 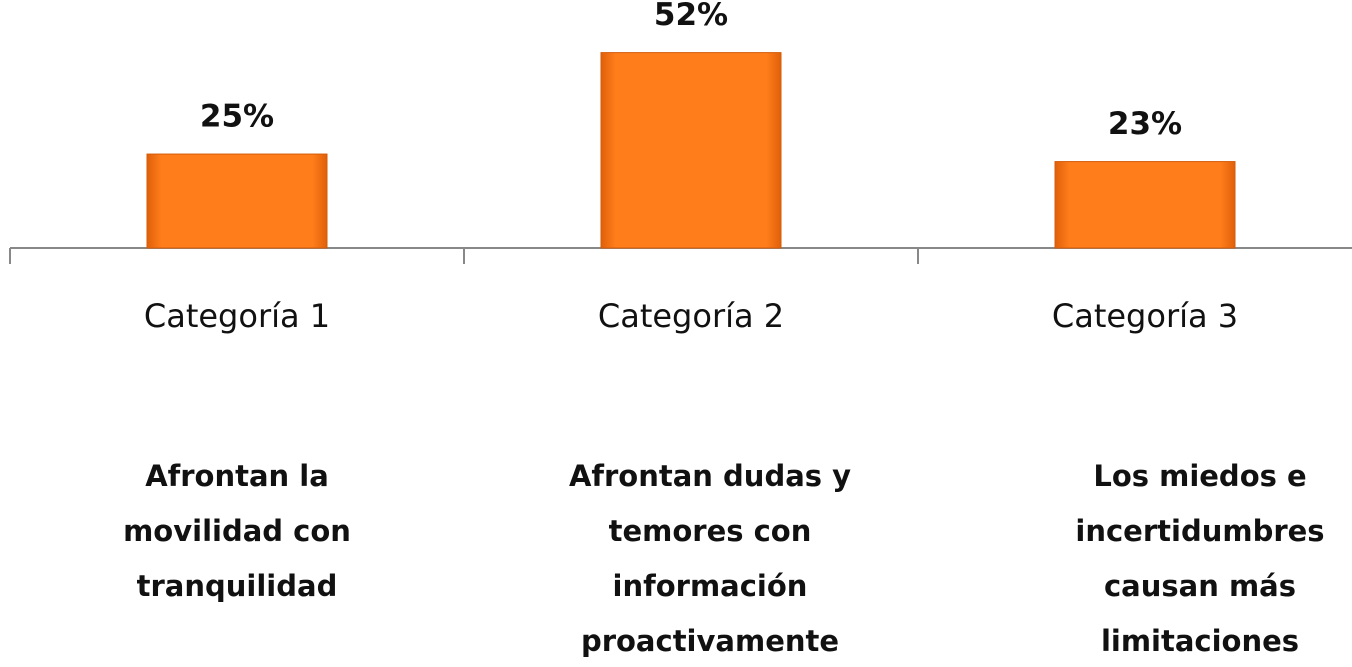 What do you see at coordinates (710, 476) in the screenshot?
I see `annotation: Afrontan dudas y` at bounding box center [710, 476].